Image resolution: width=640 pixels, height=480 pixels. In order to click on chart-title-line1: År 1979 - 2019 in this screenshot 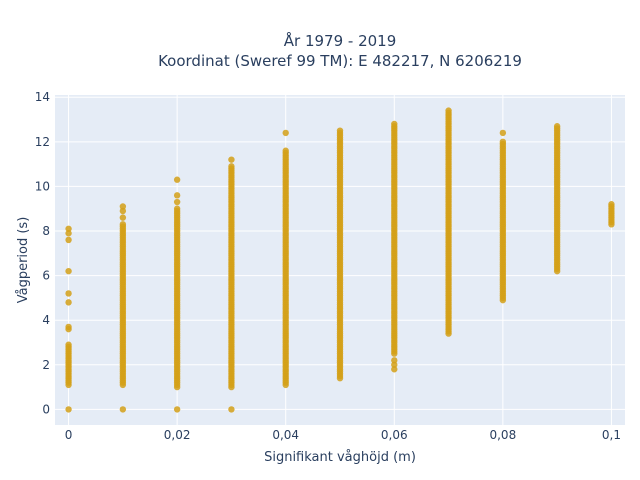, I will do `click(340, 40)`.